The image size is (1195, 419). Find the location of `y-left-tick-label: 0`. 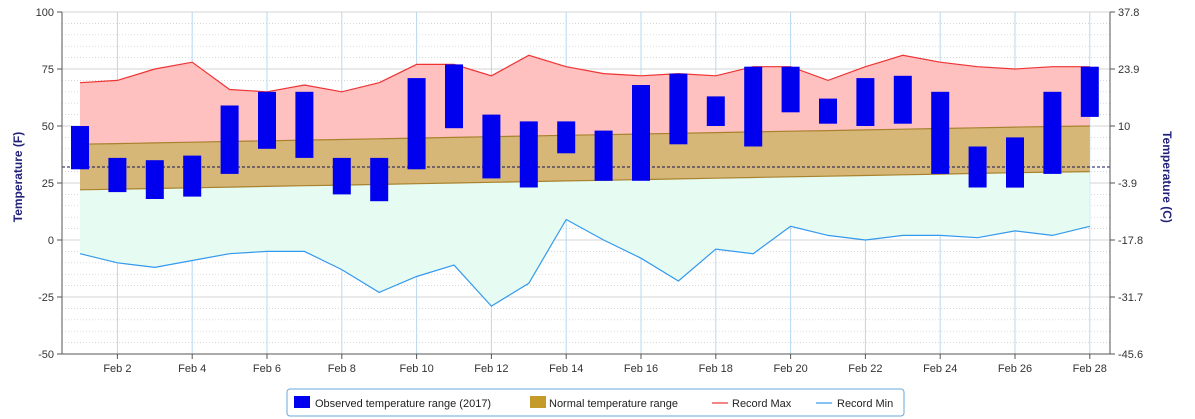

y-left-tick-label: 0 is located at coordinates (51, 241).